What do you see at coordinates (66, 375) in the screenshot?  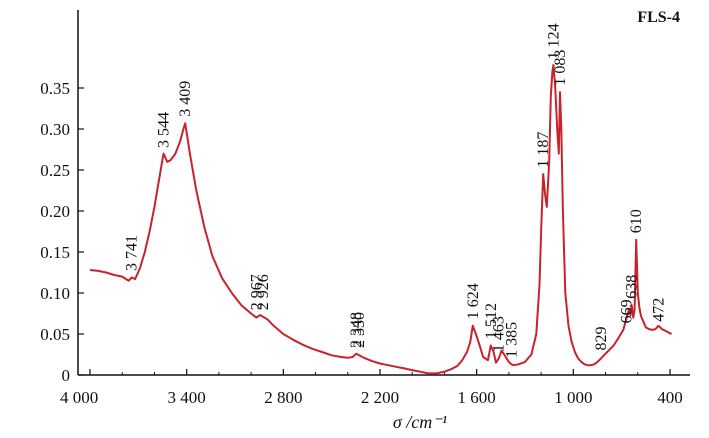 I see `y-tick-label: 0` at bounding box center [66, 375].